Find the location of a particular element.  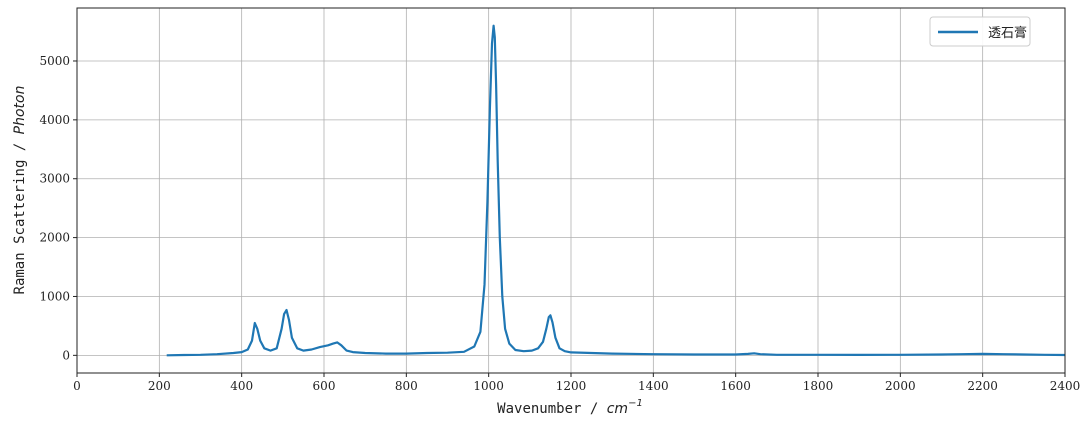

x-tick-label: 2200 is located at coordinates (982, 386).